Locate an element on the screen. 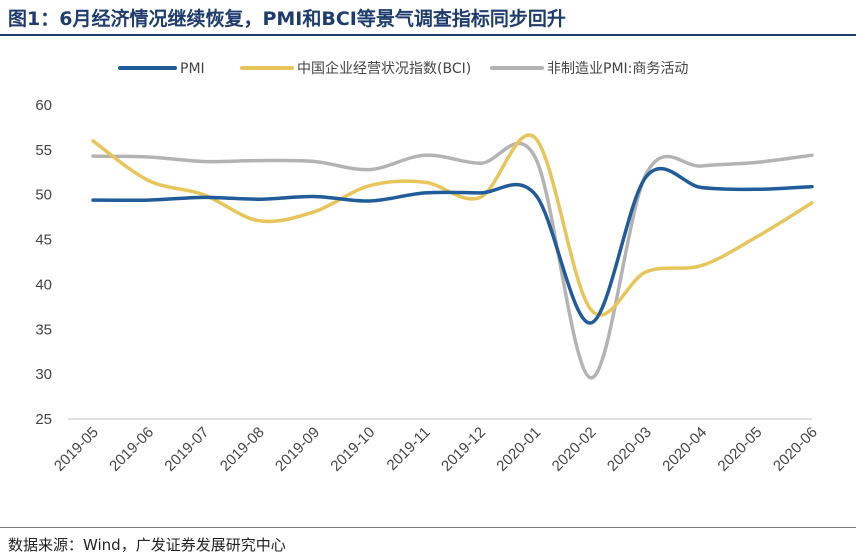  source-note: 数据来源：Wind，广发证券发展研究中心 is located at coordinates (147, 545).